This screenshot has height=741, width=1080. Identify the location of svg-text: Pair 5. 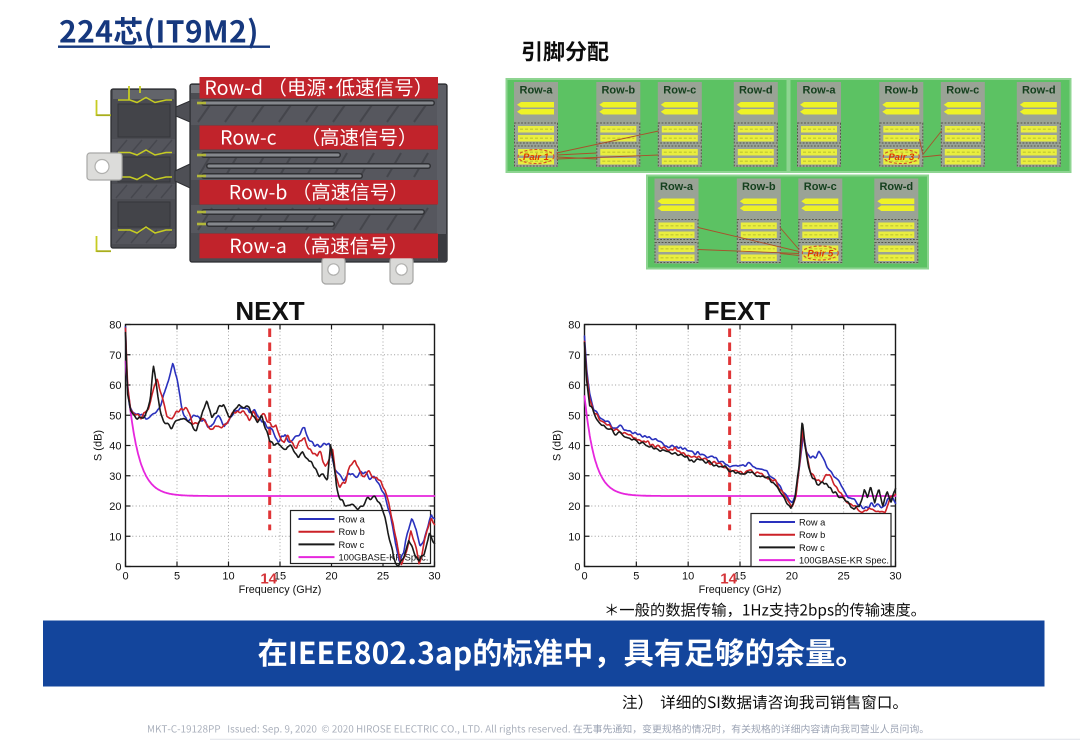
(820, 254).